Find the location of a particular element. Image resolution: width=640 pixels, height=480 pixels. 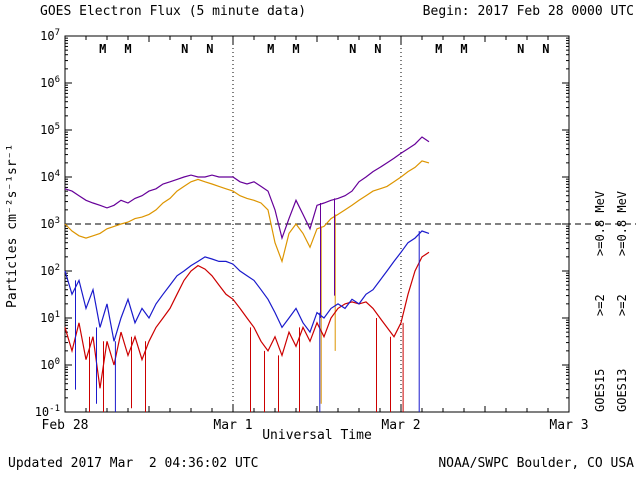

updated-timestamp: Updated 2017 Mar 2 04:36:02 UTC is located at coordinates (133, 463).